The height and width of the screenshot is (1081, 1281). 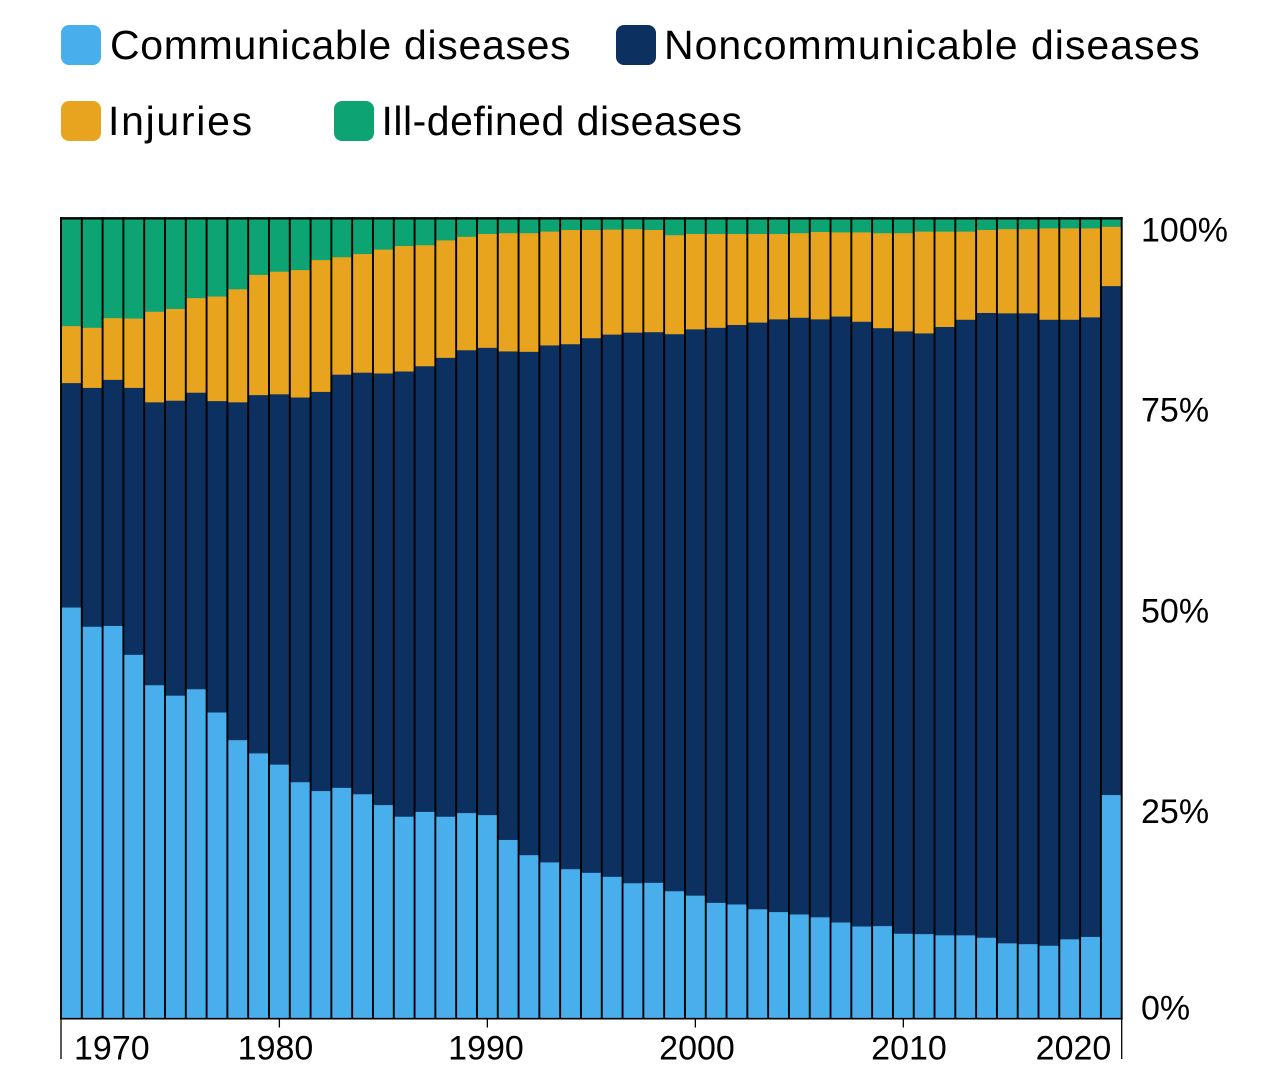 I want to click on svg-text: 2000, so click(x=697, y=1049).